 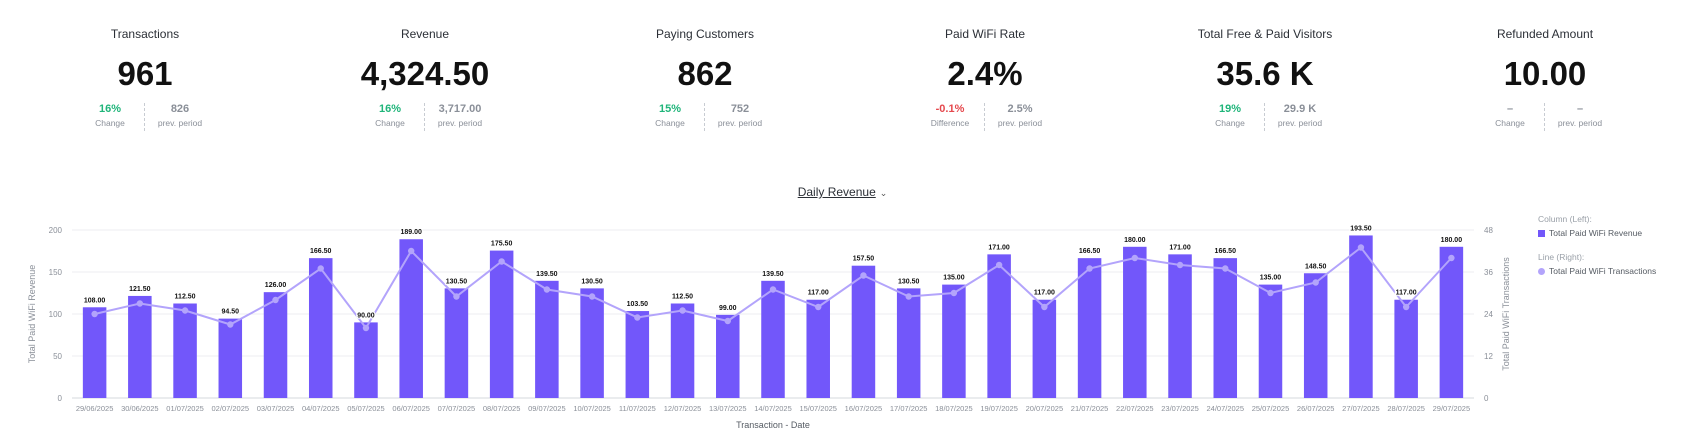 I want to click on kpi-change: 16% Change, so click(x=390, y=115).